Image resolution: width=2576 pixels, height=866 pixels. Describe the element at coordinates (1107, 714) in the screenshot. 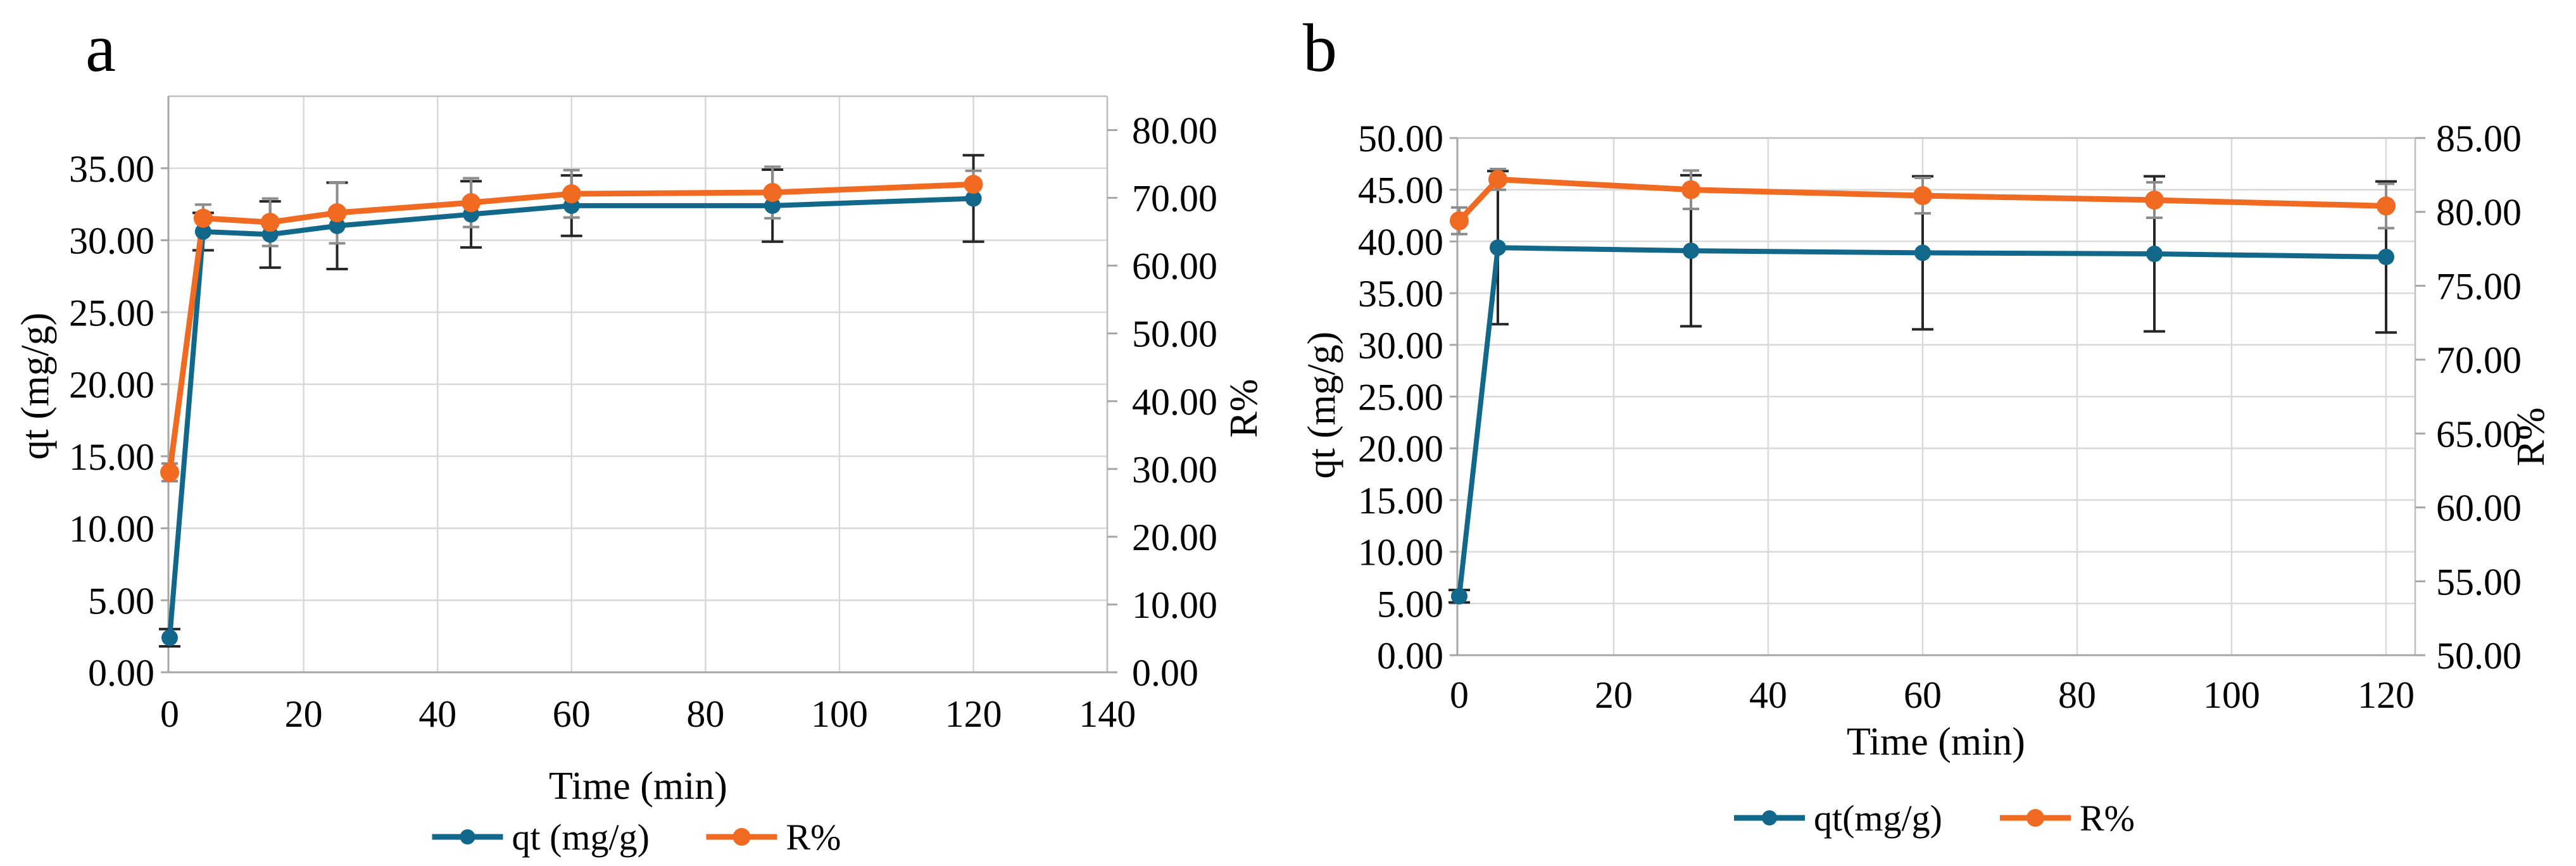

I see `x-axis-tick-label: 140` at that location.